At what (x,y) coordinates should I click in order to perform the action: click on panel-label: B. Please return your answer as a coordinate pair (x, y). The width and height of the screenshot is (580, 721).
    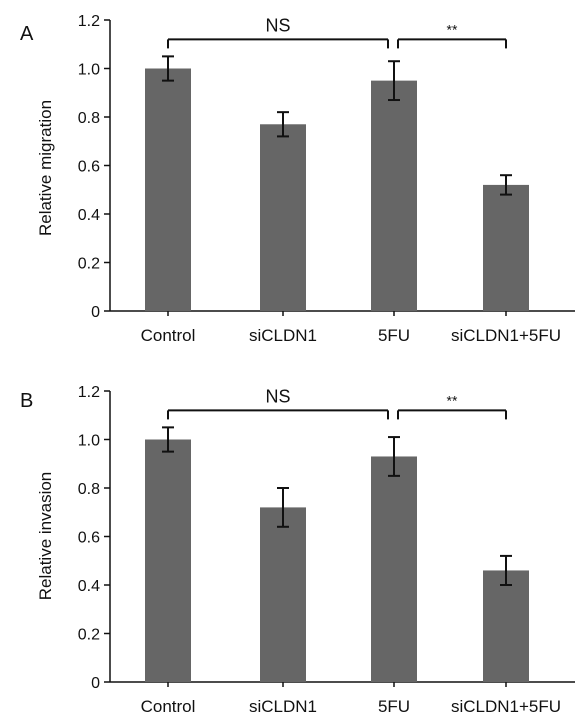
    Looking at the image, I should click on (26, 401).